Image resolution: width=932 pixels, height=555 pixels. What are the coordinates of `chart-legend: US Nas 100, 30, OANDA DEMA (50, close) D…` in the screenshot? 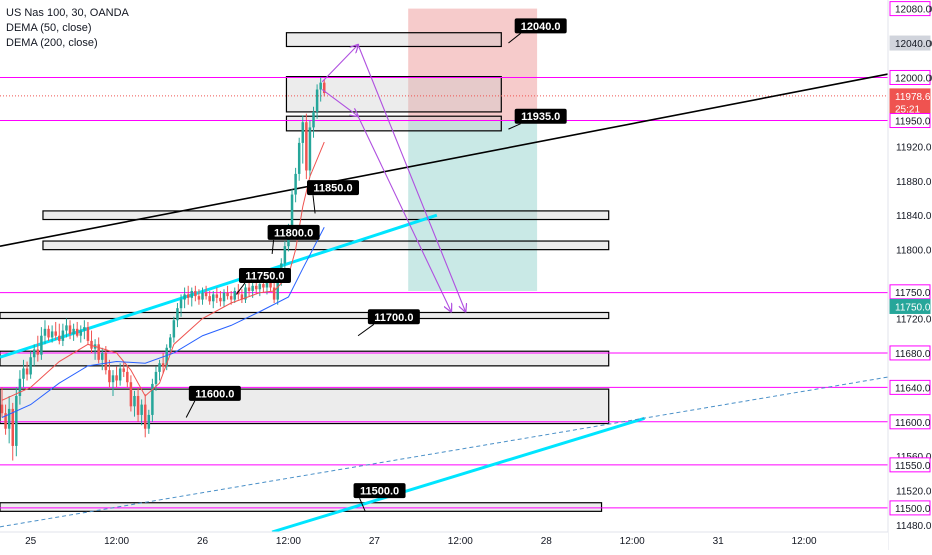 It's located at (67, 28).